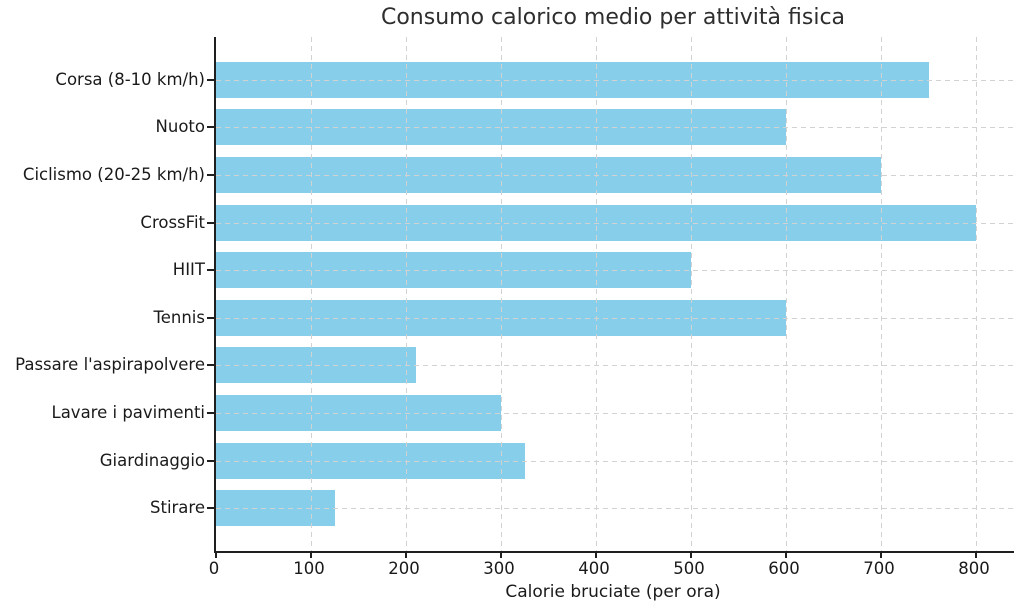 This screenshot has width=1024, height=610. Describe the element at coordinates (179, 317) in the screenshot. I see `y-tick-label: Tennis` at that location.